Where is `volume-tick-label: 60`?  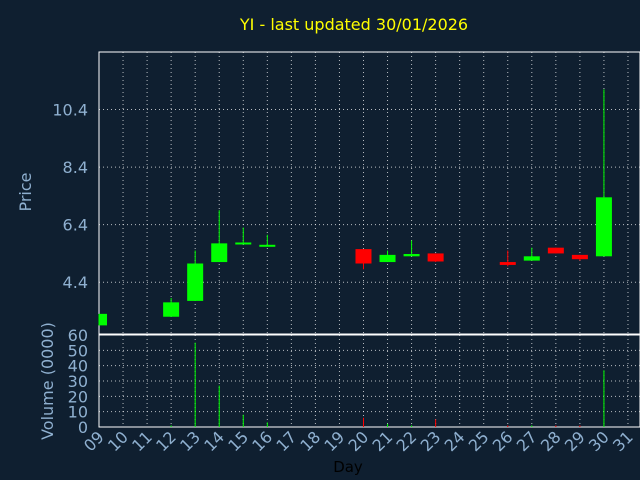 volume-tick-label: 60 is located at coordinates (78, 335).